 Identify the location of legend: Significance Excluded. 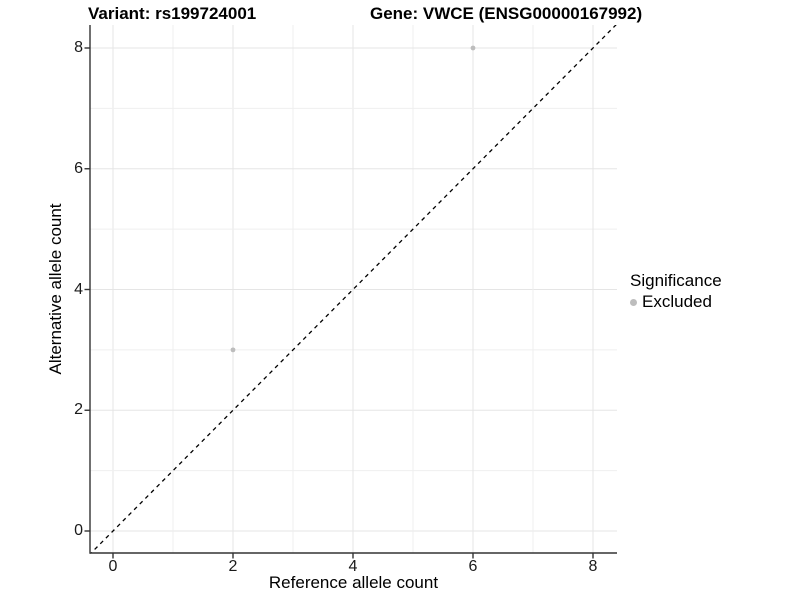
(676, 291).